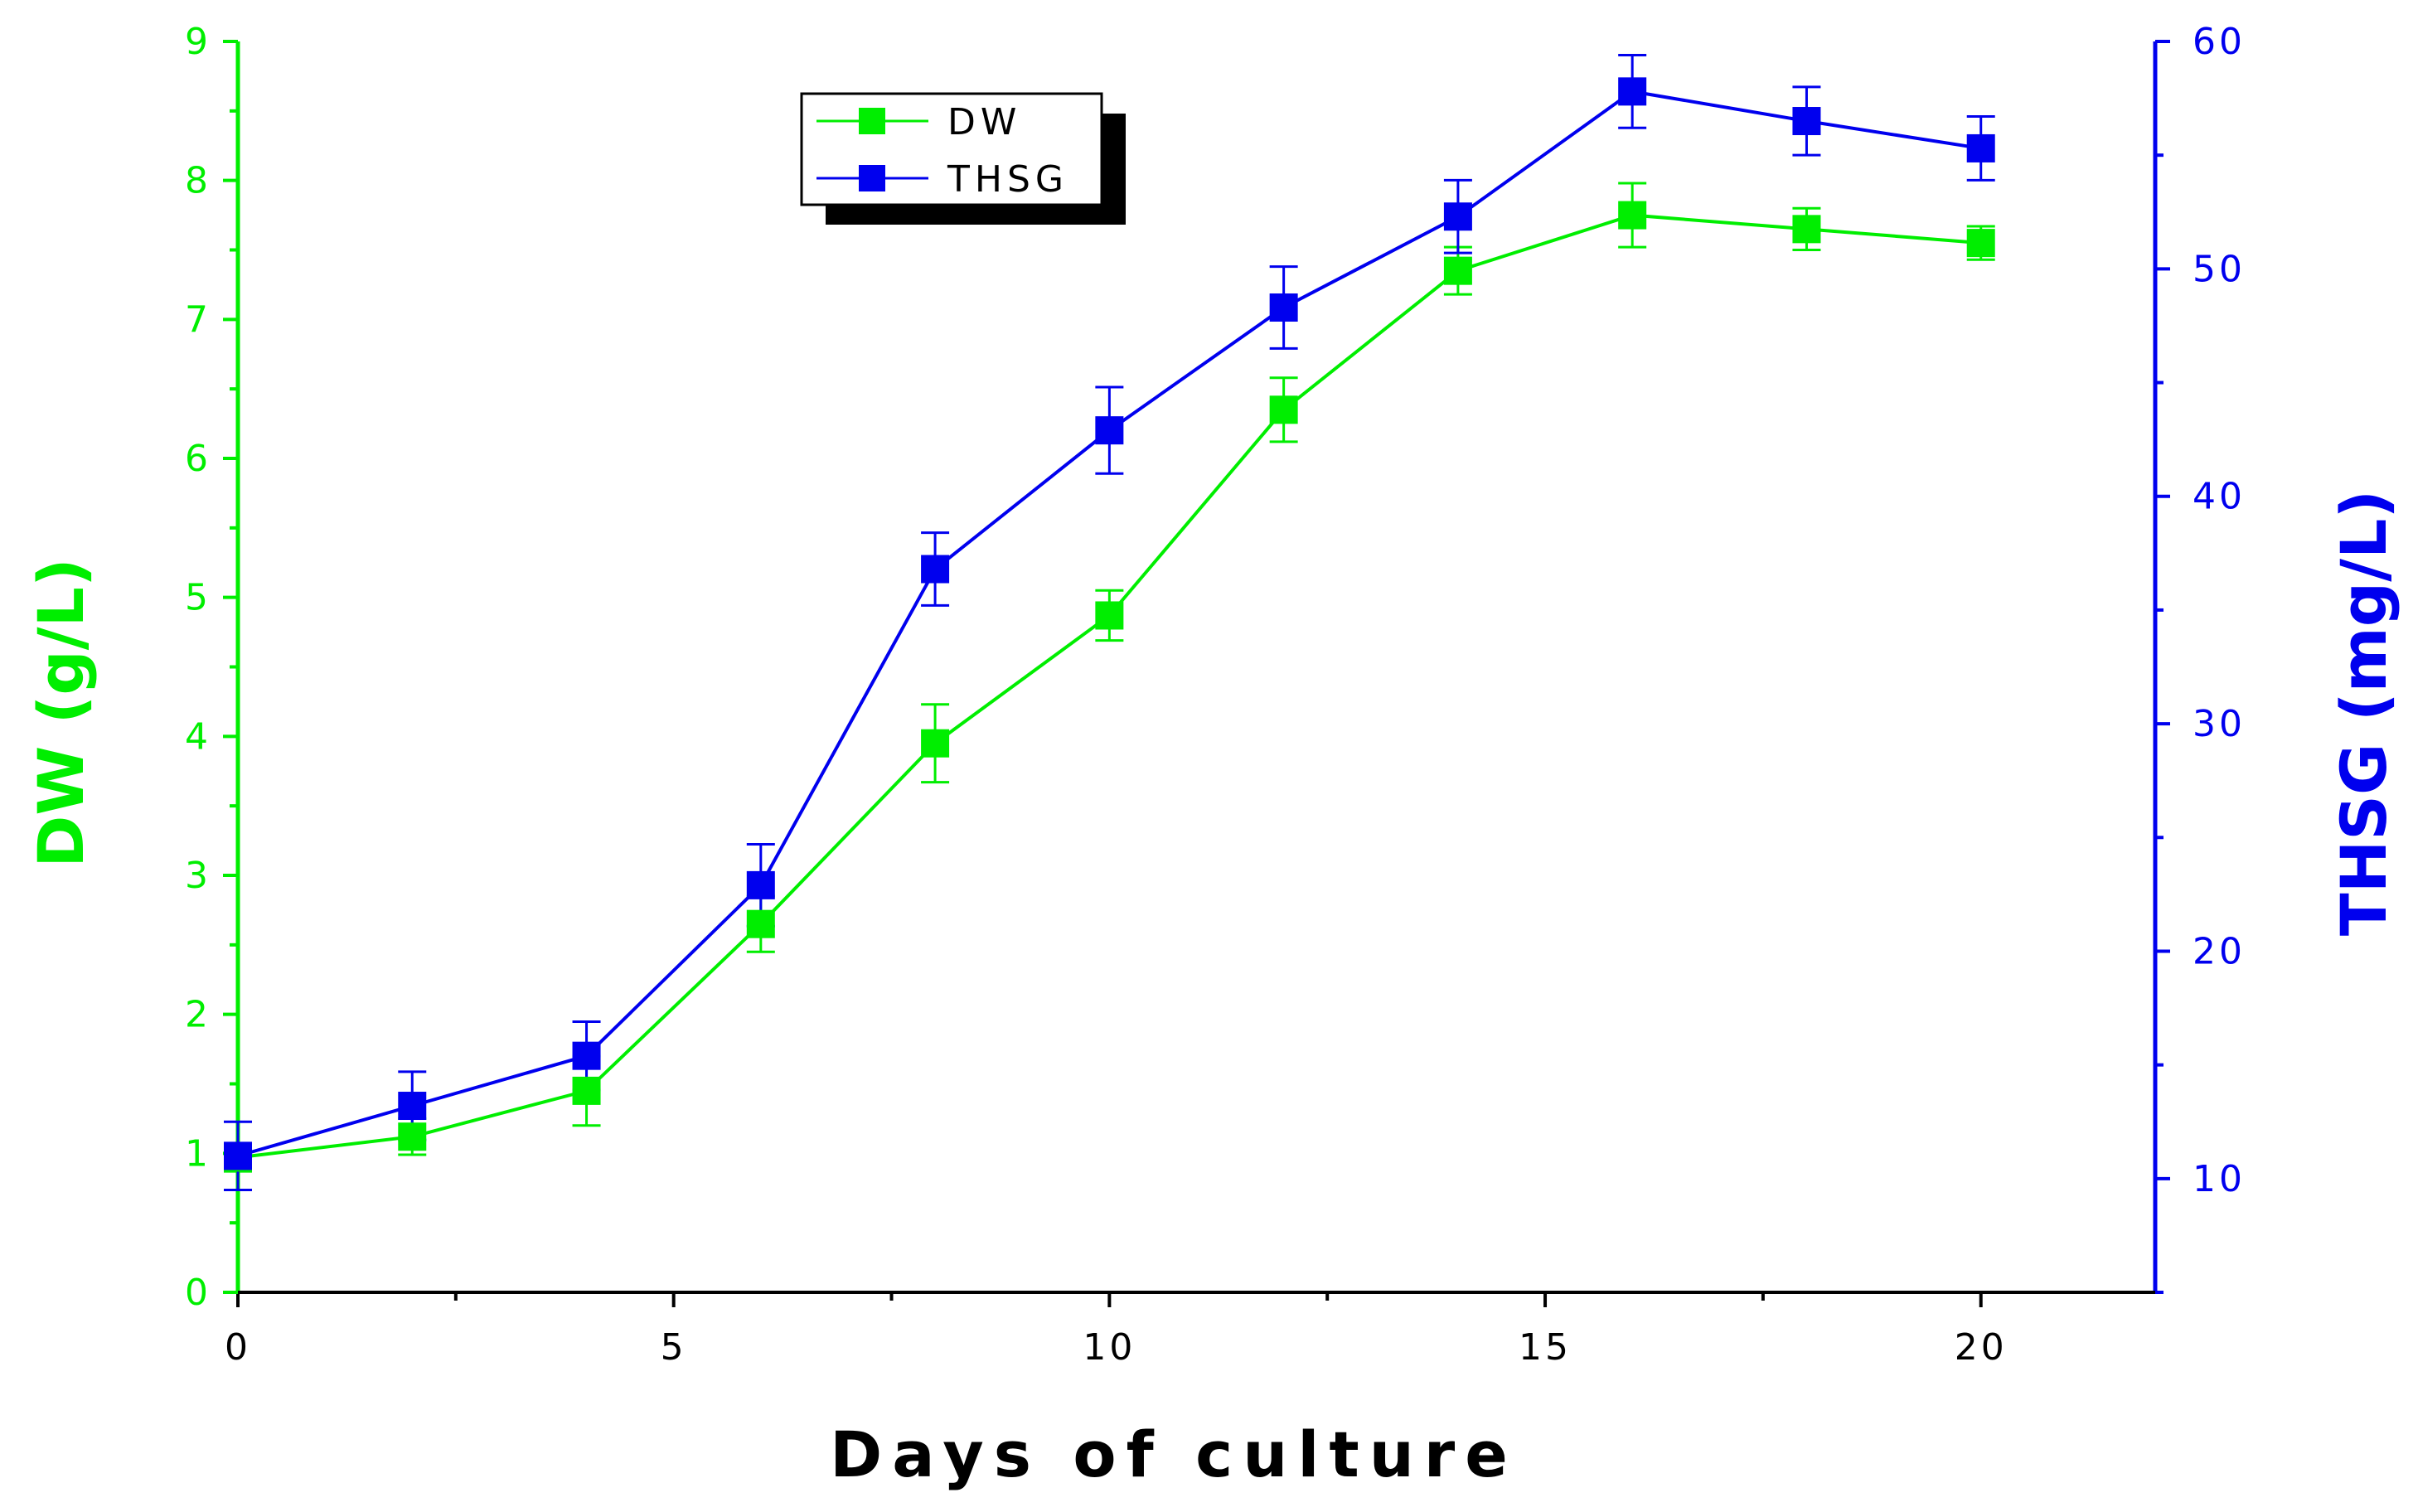 This screenshot has width=2413, height=1512. Describe the element at coordinates (196, 459) in the screenshot. I see `y-left-tick-label: 6` at that location.